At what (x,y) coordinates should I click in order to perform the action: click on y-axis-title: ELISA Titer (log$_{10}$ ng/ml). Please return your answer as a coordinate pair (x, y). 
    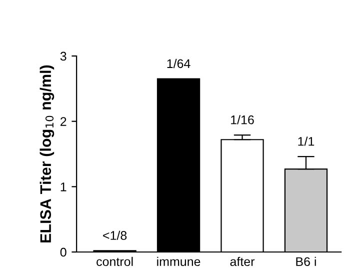
    Looking at the image, I should click on (47, 153).